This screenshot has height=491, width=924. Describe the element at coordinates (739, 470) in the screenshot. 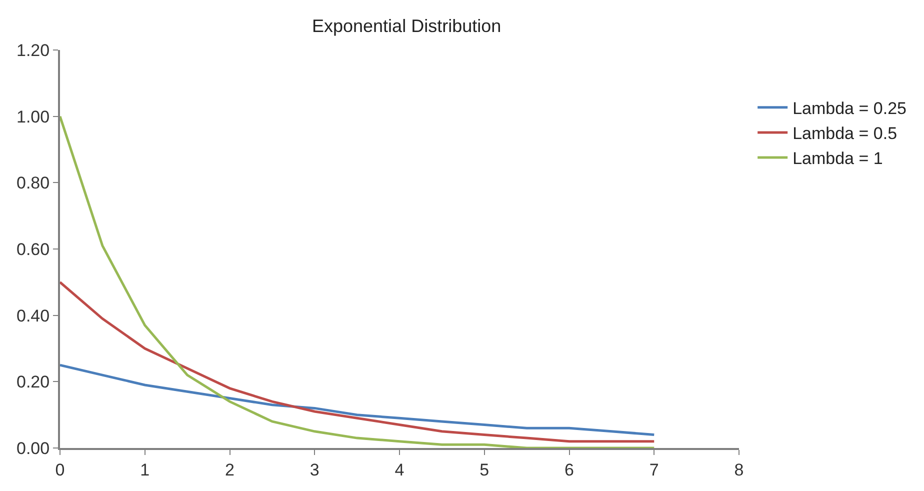

I see `x-tick-label: 8` at that location.